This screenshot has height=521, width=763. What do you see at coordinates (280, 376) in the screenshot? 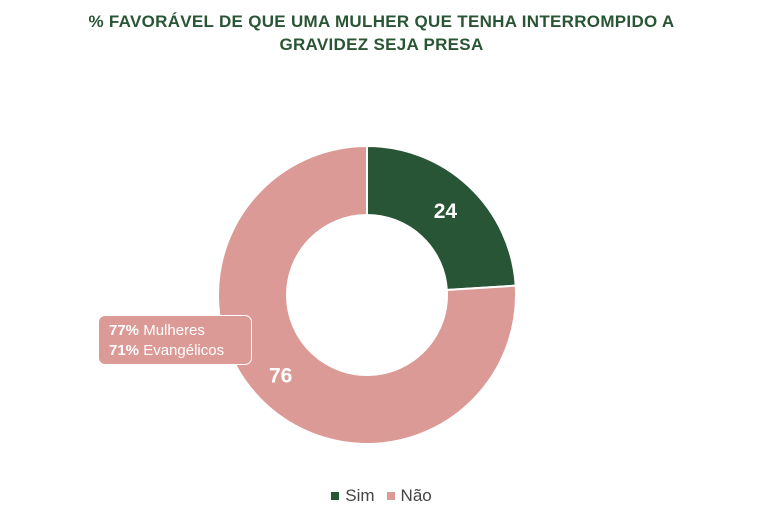
I see `data-label-nao: 76` at bounding box center [280, 376].